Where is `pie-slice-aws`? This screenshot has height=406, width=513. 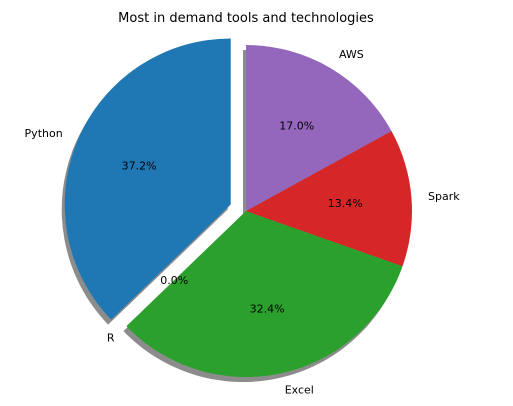
pie-slice-aws is located at coordinates (319, 128).